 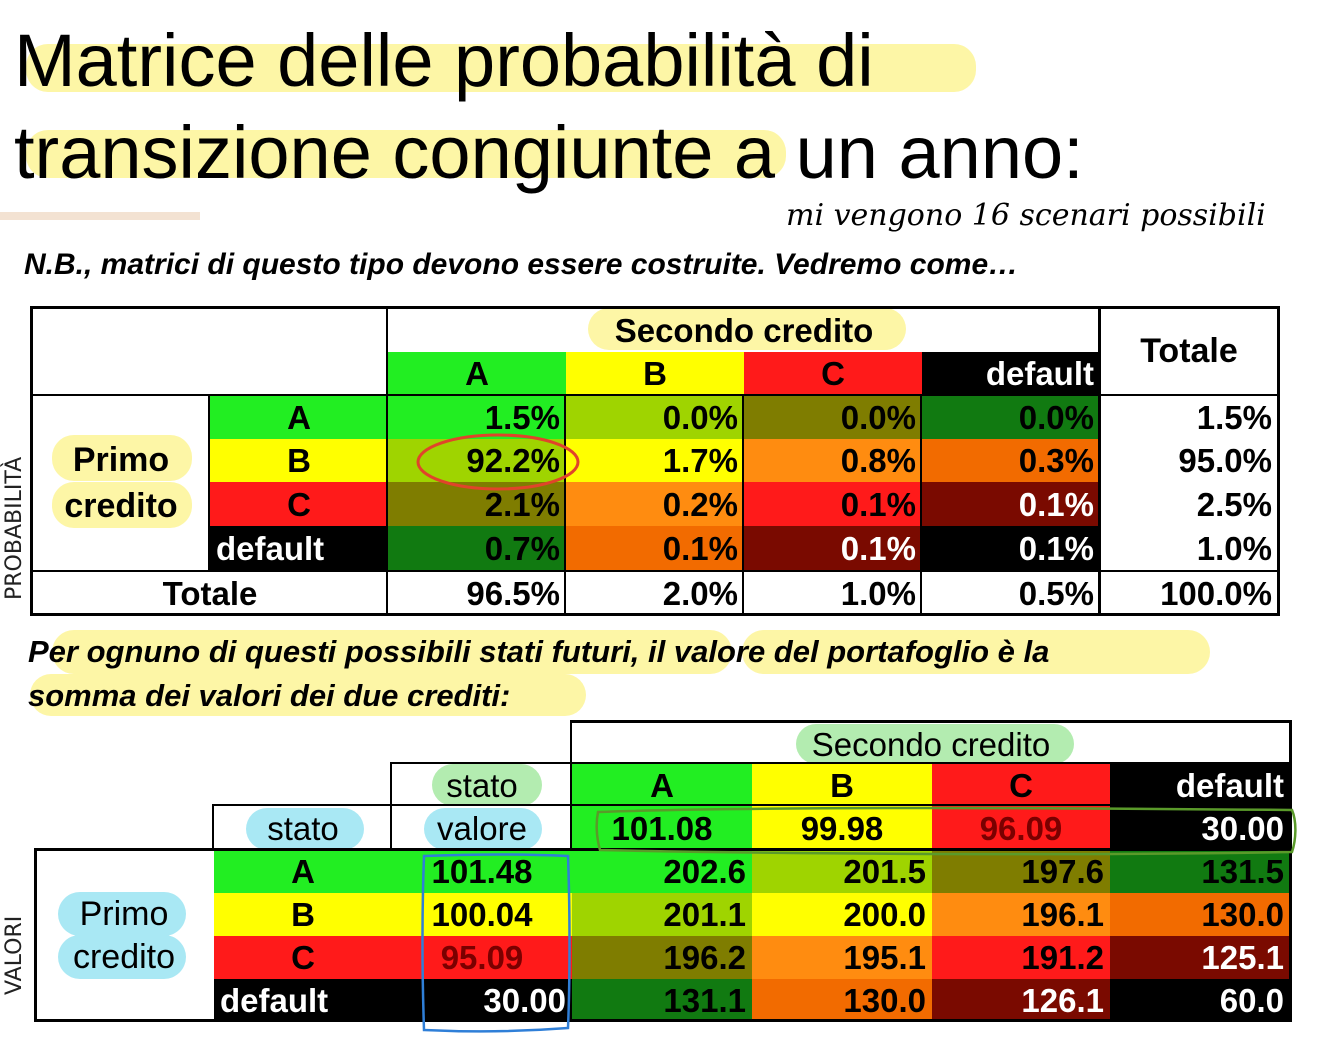 What do you see at coordinates (299, 460) in the screenshot?
I see `t1-row-B: B` at bounding box center [299, 460].